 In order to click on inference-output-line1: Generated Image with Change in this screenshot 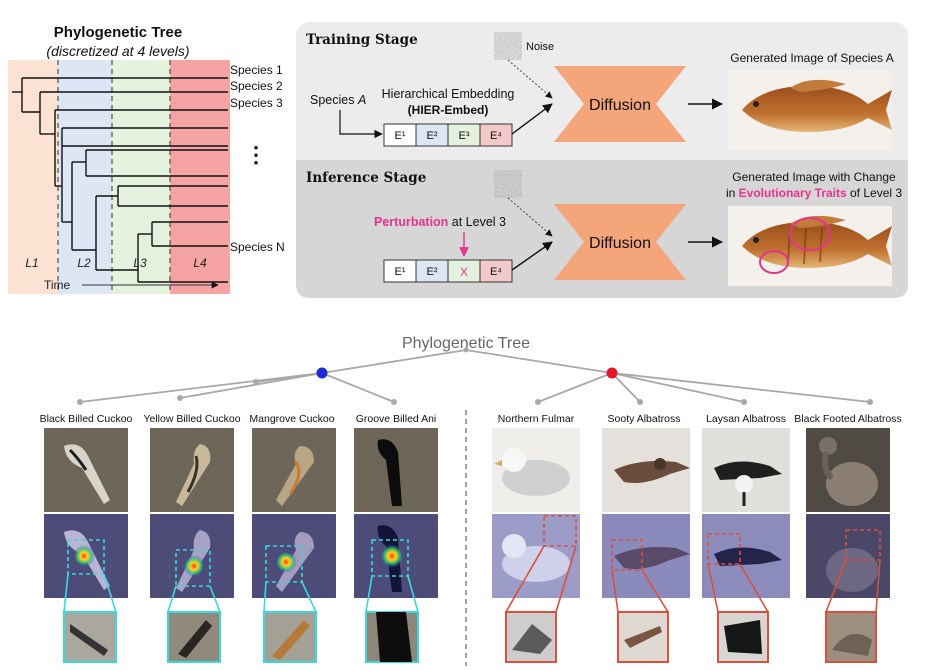, I will do `click(814, 177)`.